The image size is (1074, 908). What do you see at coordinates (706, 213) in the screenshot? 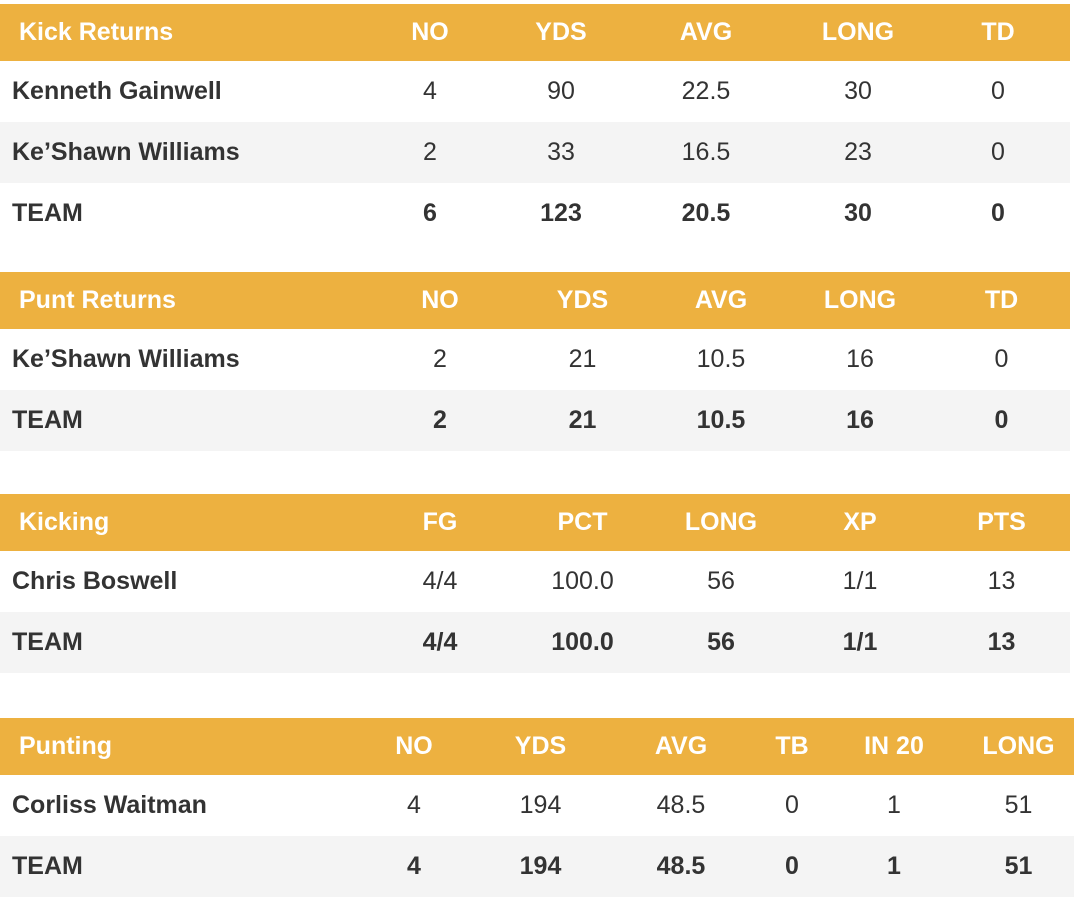
I see `stat-cell: 20.5` at bounding box center [706, 213].